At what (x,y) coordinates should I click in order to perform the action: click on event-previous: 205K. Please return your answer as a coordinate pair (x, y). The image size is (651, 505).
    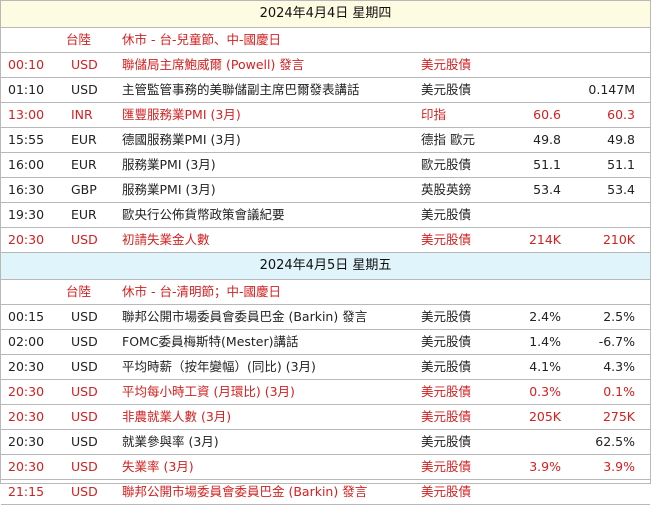
    Looking at the image, I should click on (544, 416).